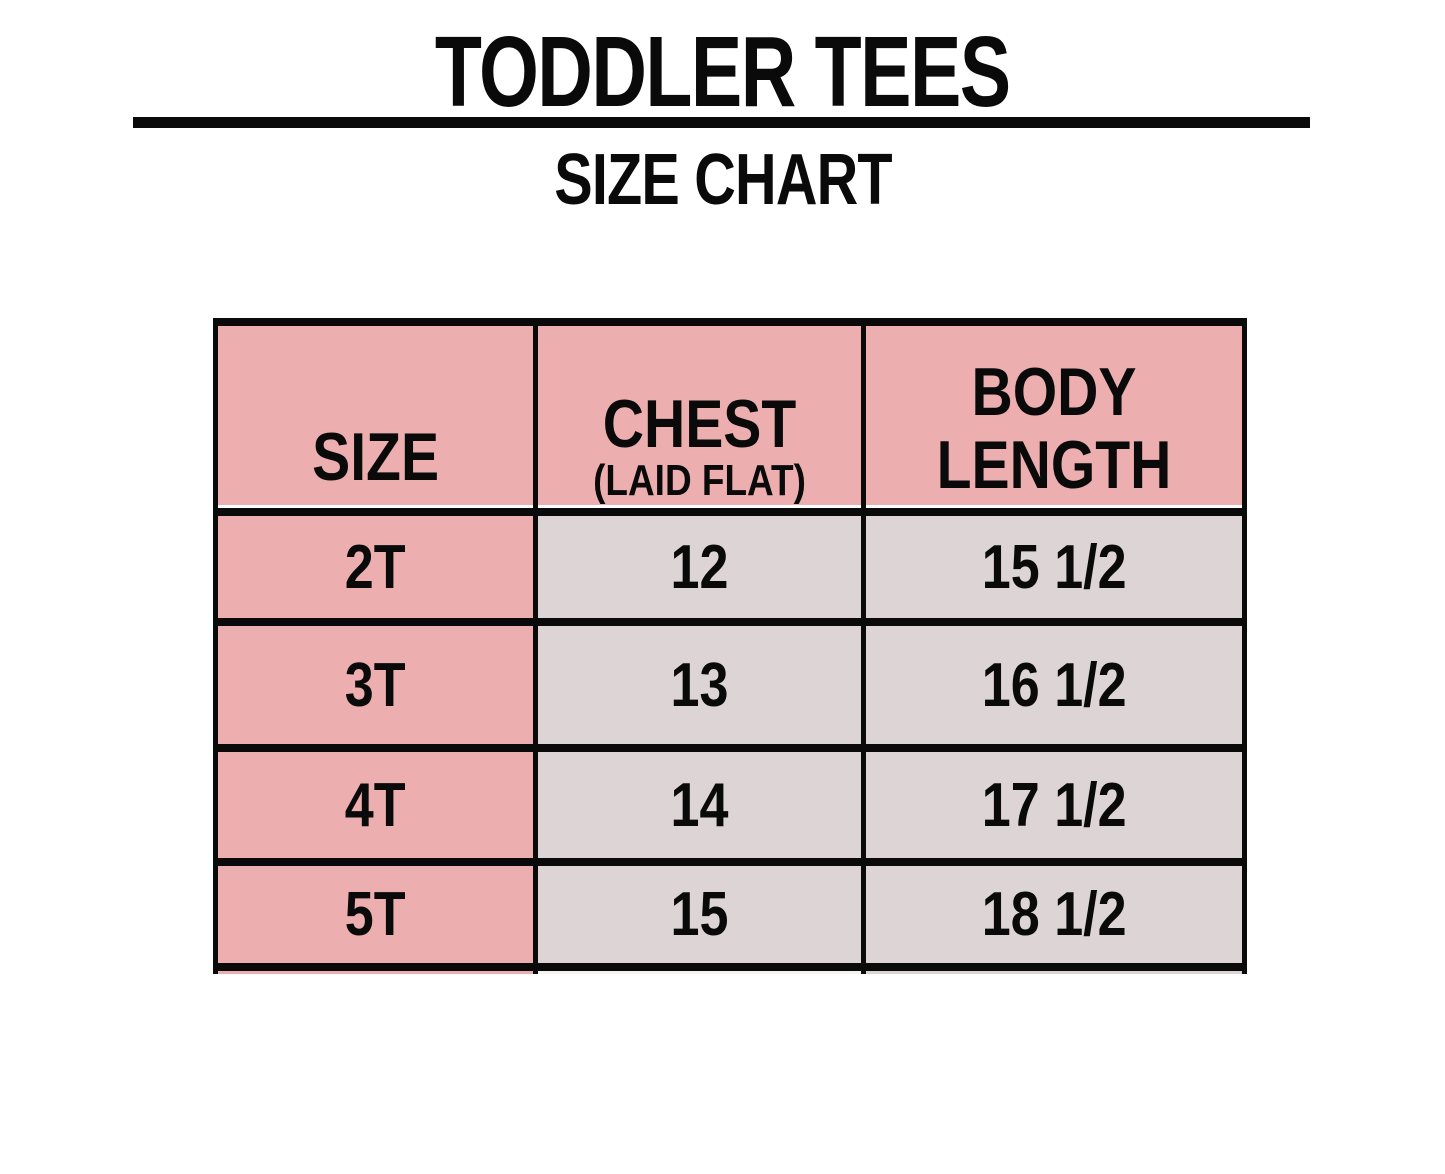 This screenshot has height=1174, width=1445. Describe the element at coordinates (375, 457) in the screenshot. I see `header-size-label: SIZE` at that location.